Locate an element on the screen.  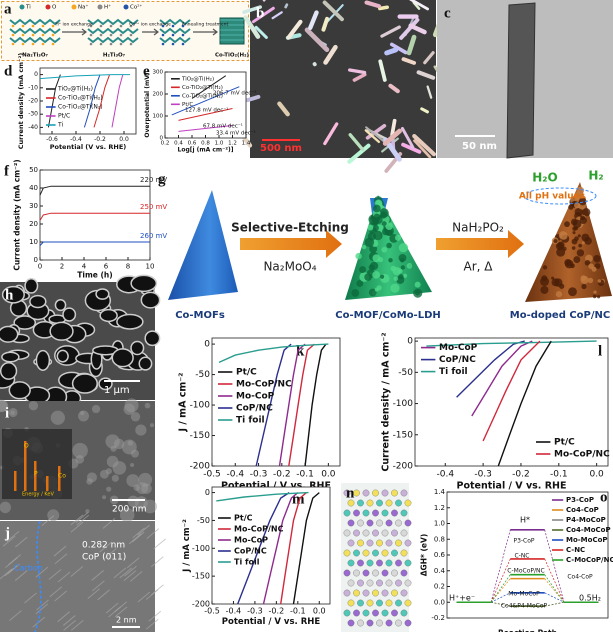
panel-label: b is located at coordinates (260, 13).